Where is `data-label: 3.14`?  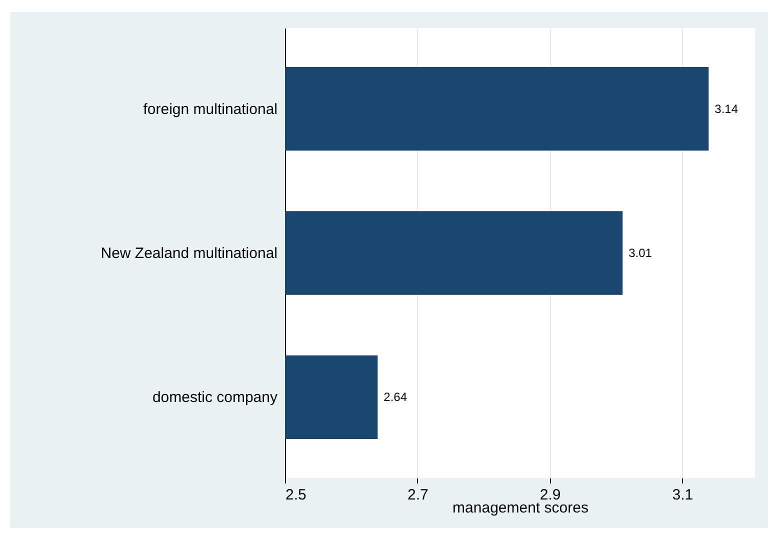
data-label: 3.14 is located at coordinates (726, 109).